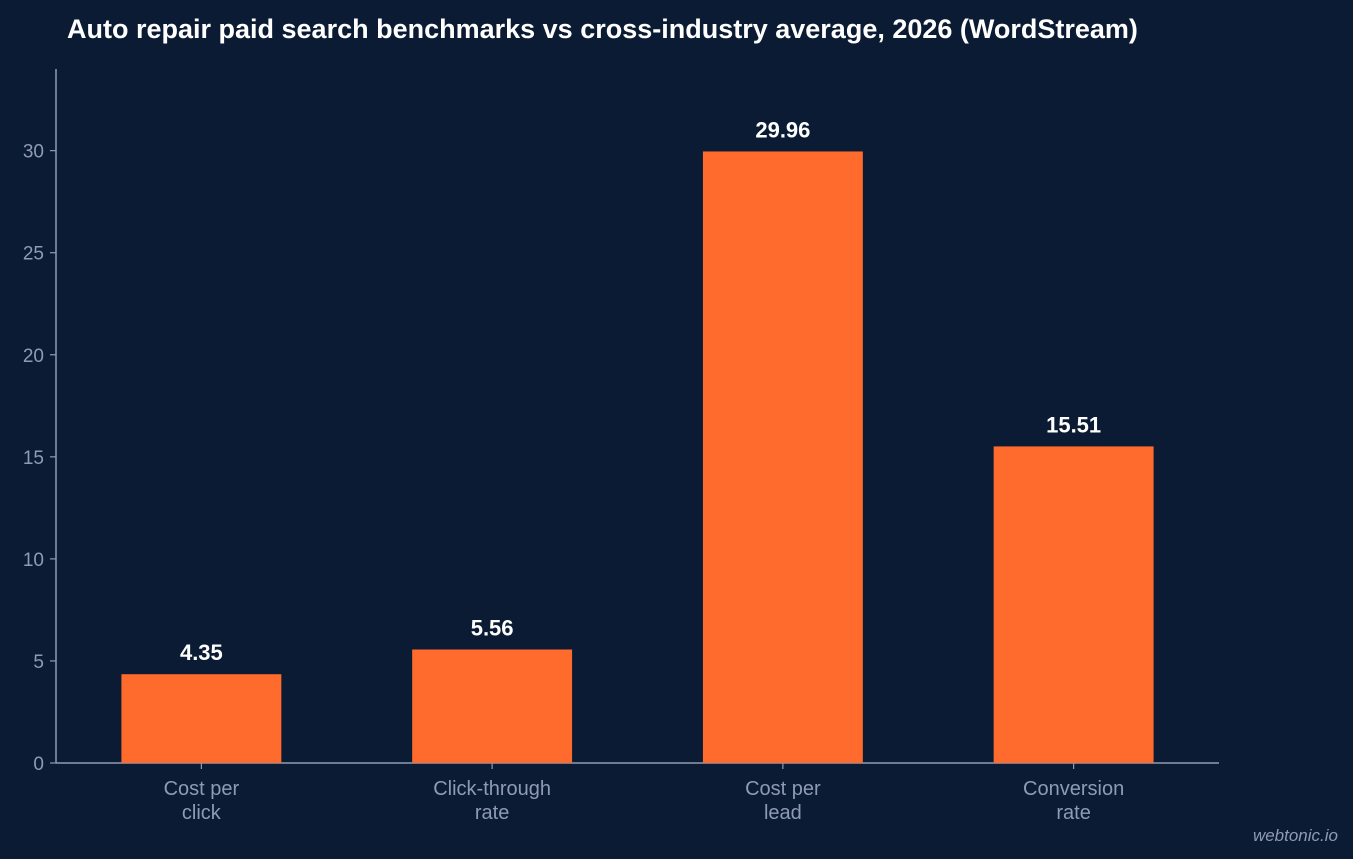  I want to click on x-tick-label: Conversion, so click(1073, 789).